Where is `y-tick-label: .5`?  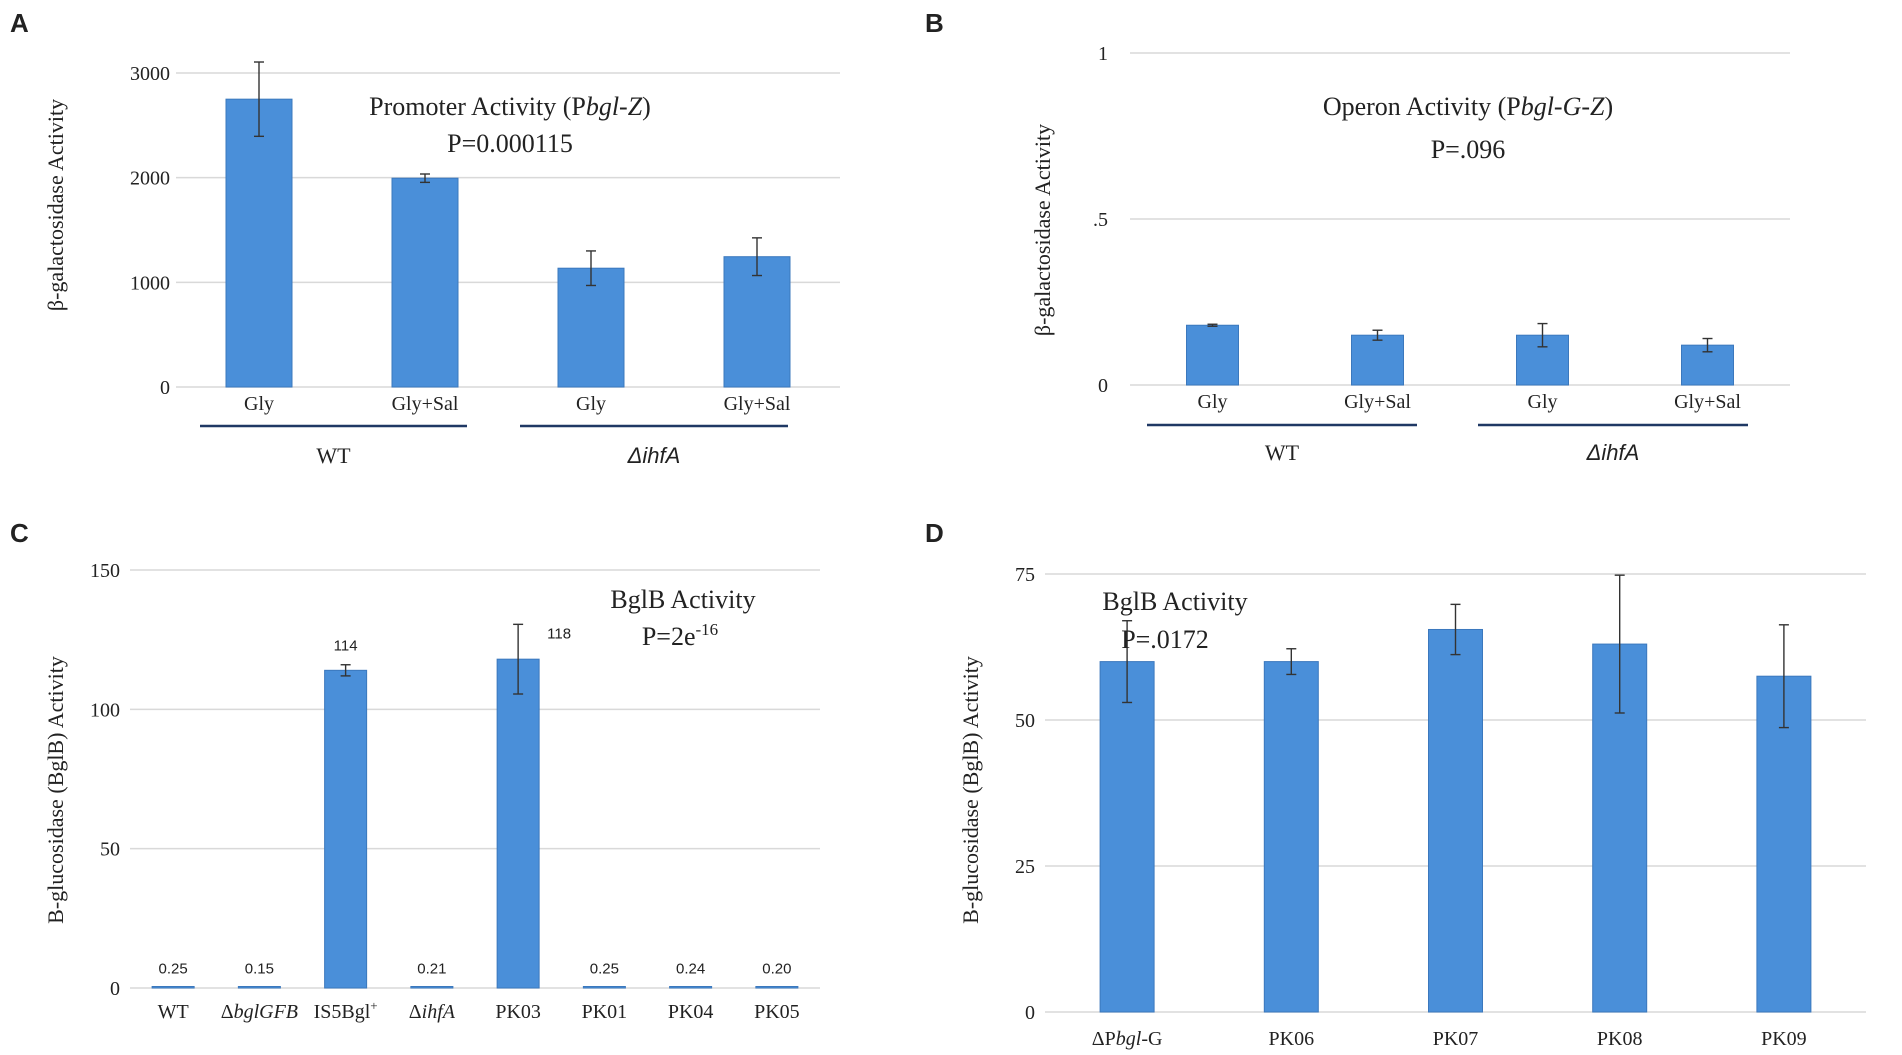
y-tick-label: .5 is located at coordinates (1100, 220).